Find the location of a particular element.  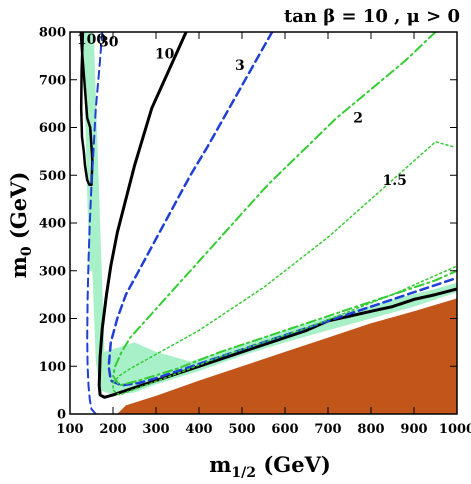

x-tick-label: 300 is located at coordinates (155, 429).